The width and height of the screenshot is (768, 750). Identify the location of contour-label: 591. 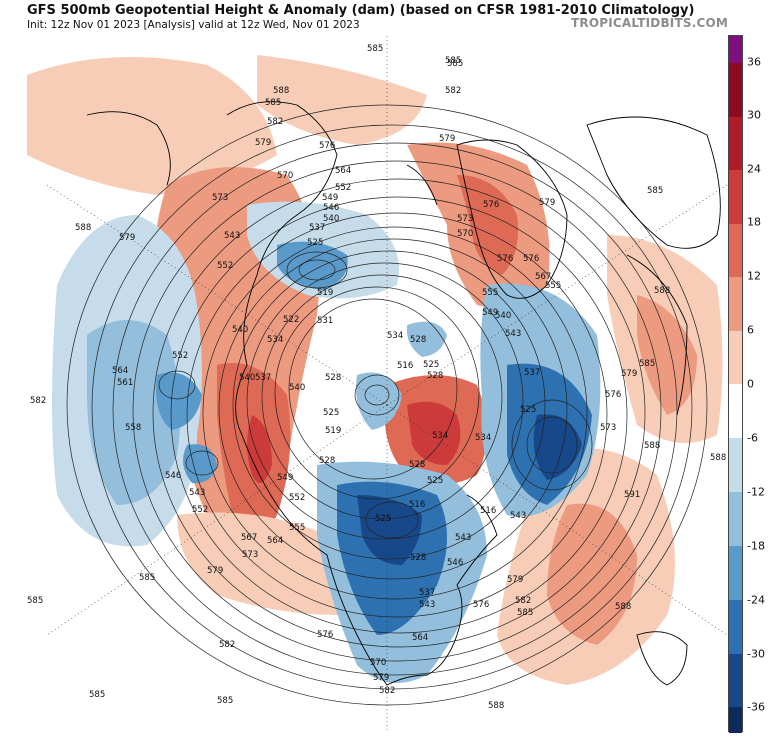
(632, 495).